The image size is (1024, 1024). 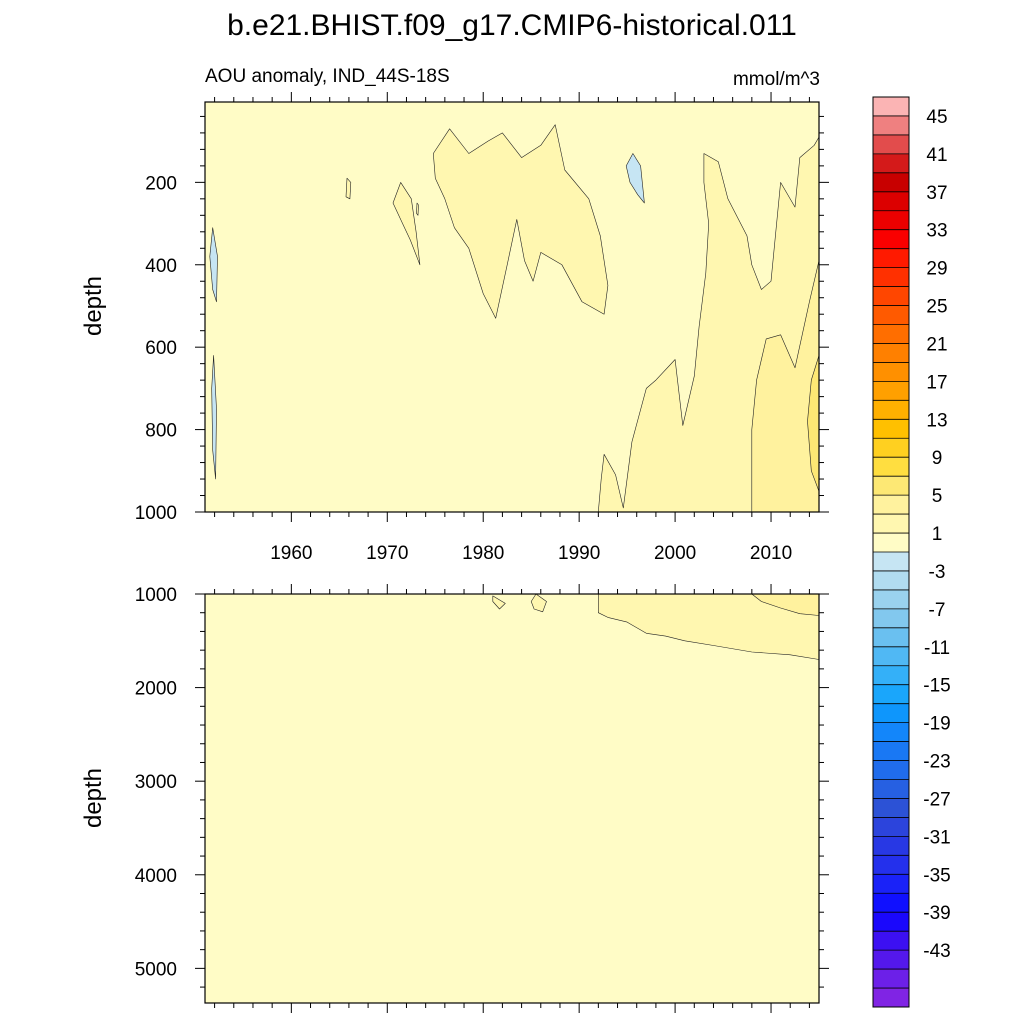 I want to click on colorbar-label-22: -43, so click(x=936, y=951).